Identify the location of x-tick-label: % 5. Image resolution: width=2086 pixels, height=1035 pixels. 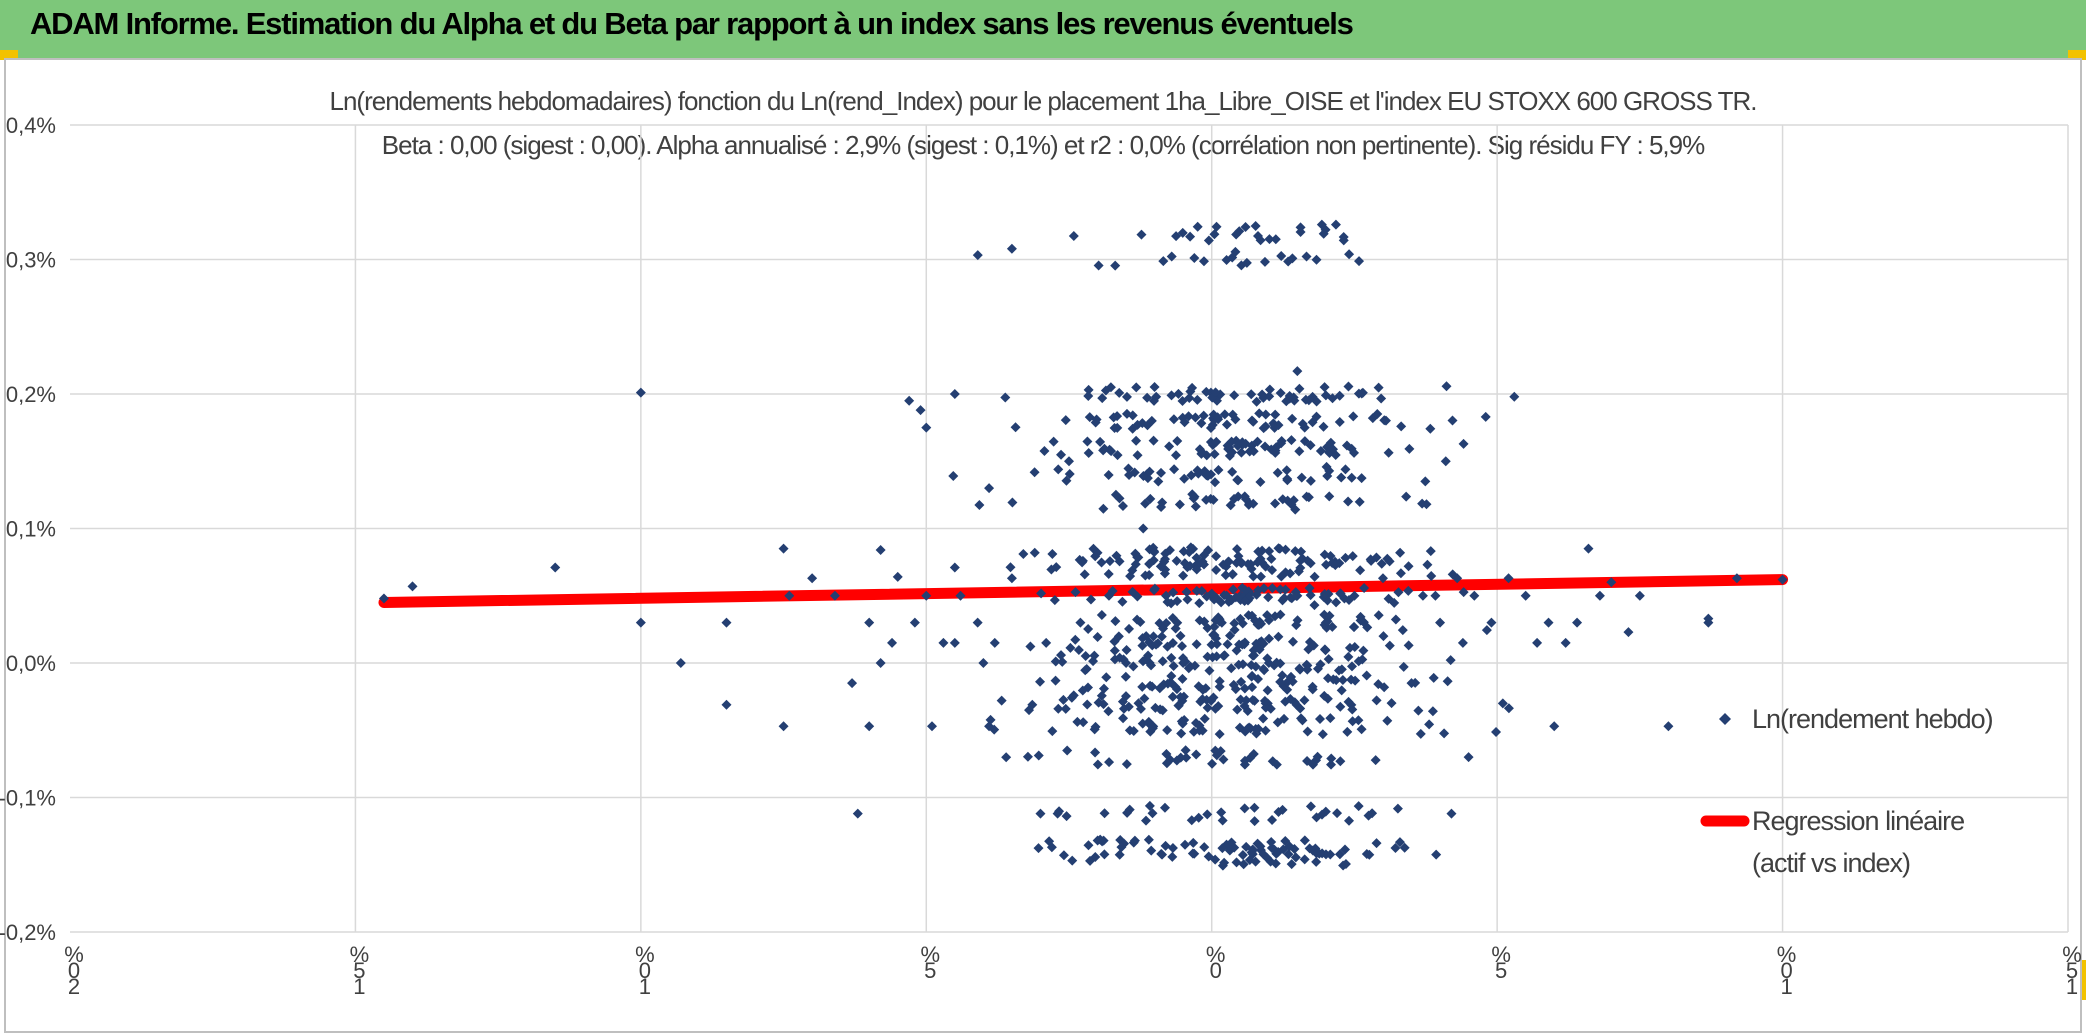
(931, 962).